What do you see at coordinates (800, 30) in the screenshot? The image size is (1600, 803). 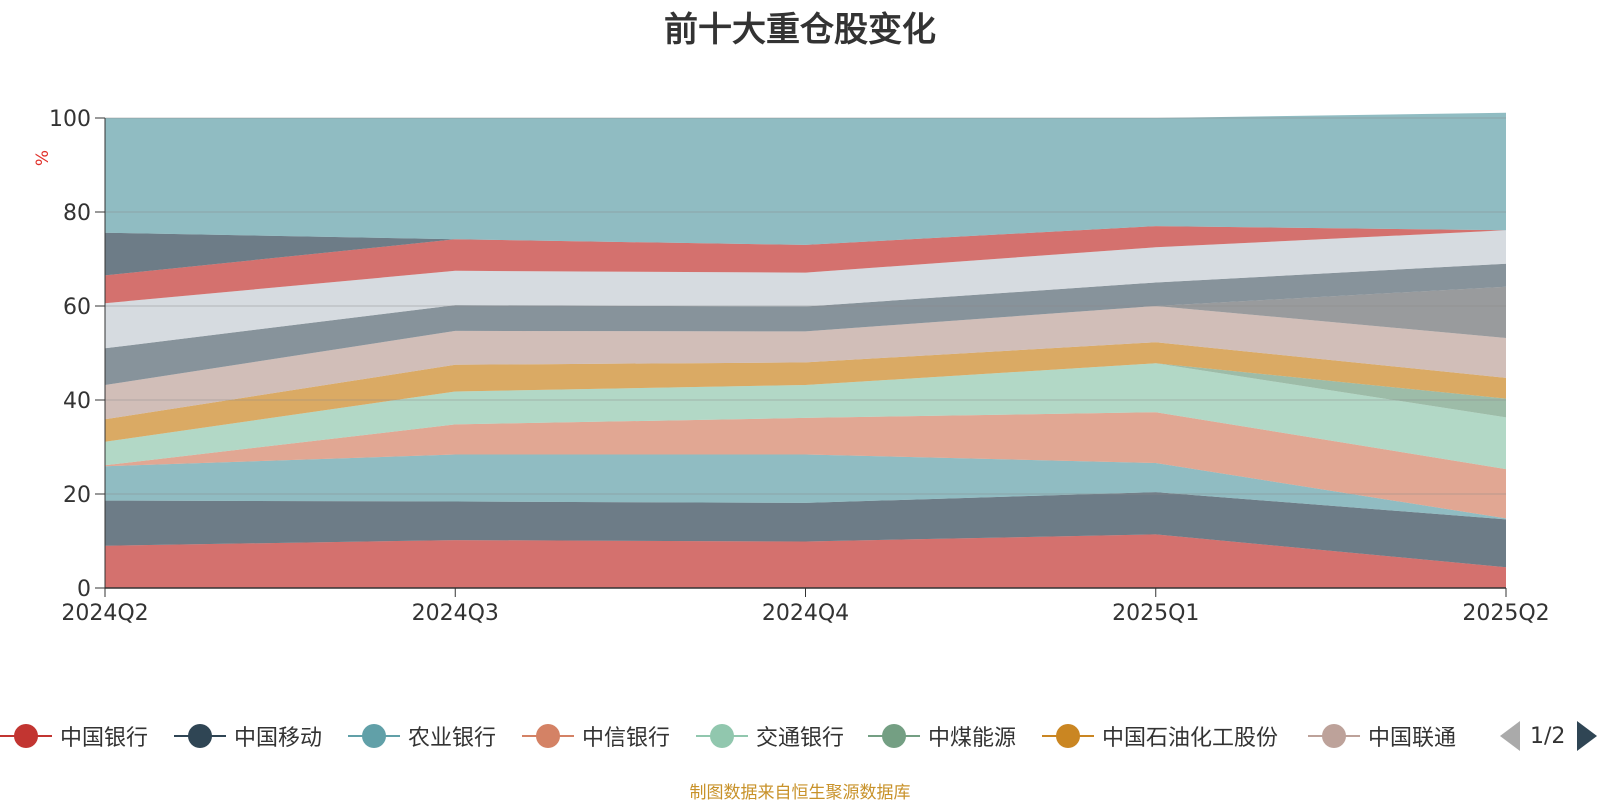 I see `chart-title: 前十大重仓股变化` at bounding box center [800, 30].